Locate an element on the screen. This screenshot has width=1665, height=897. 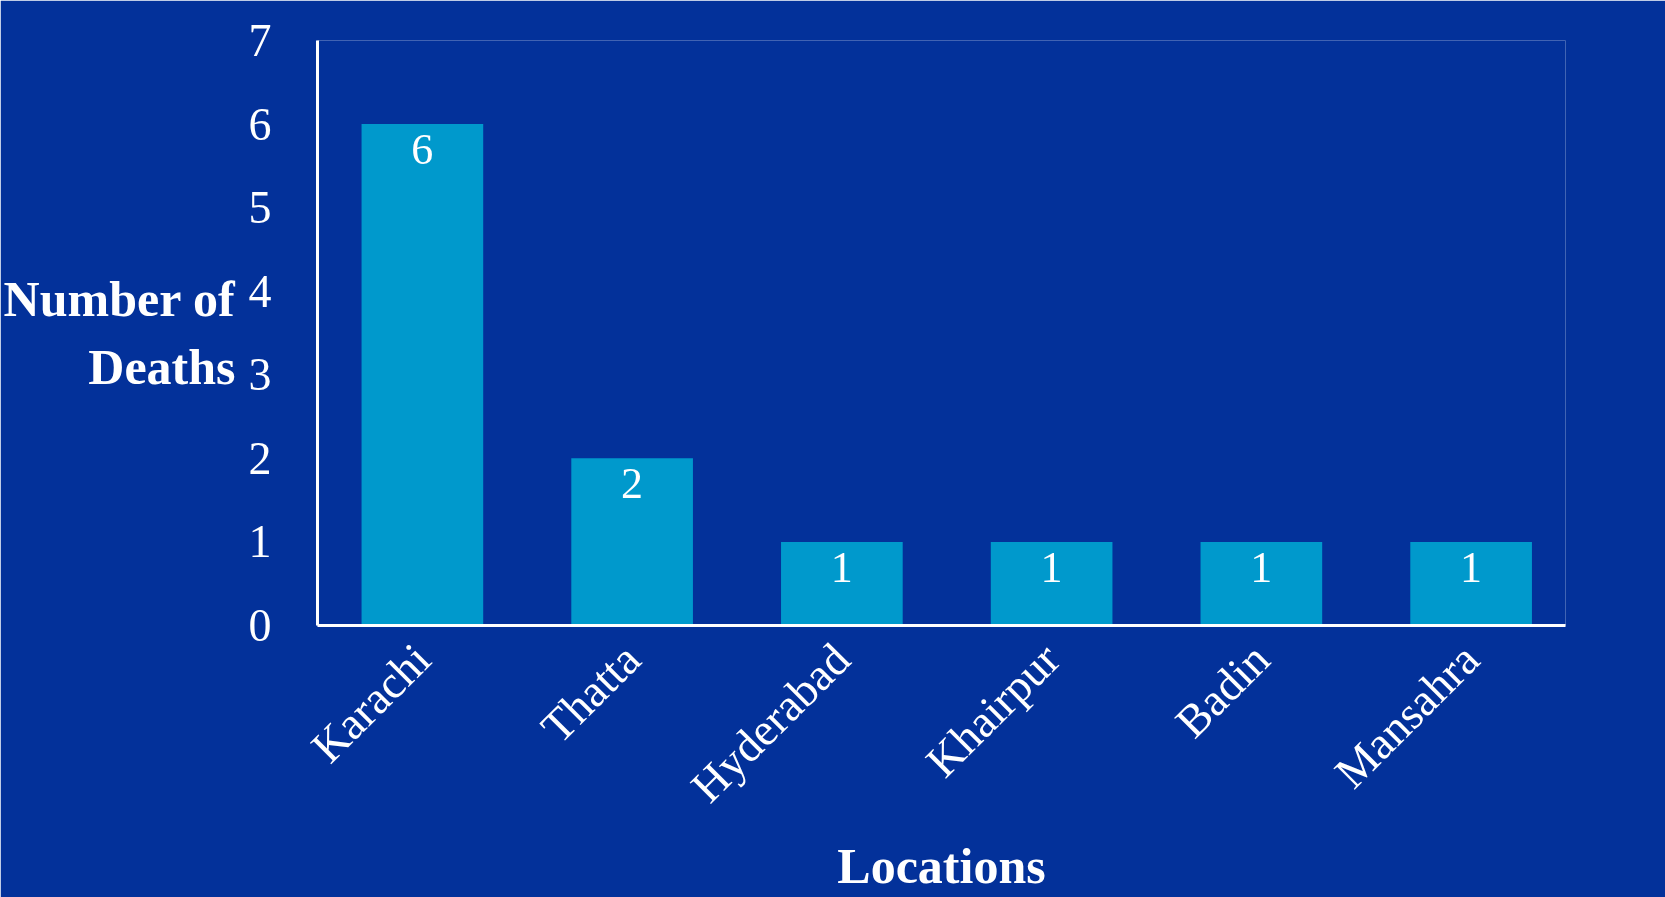
y-tick-label: 0 is located at coordinates (260, 625).